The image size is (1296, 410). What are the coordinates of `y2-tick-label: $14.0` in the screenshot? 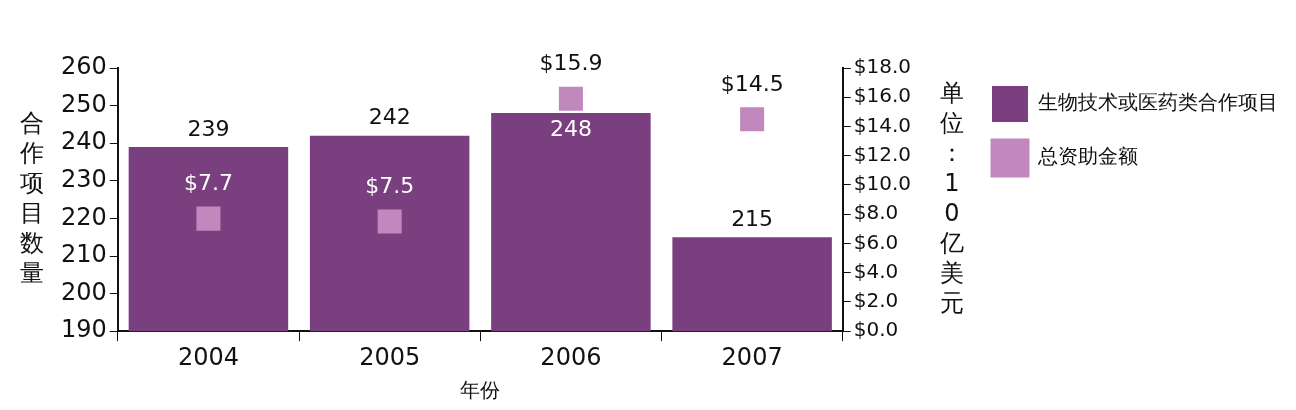 It's located at (882, 124).